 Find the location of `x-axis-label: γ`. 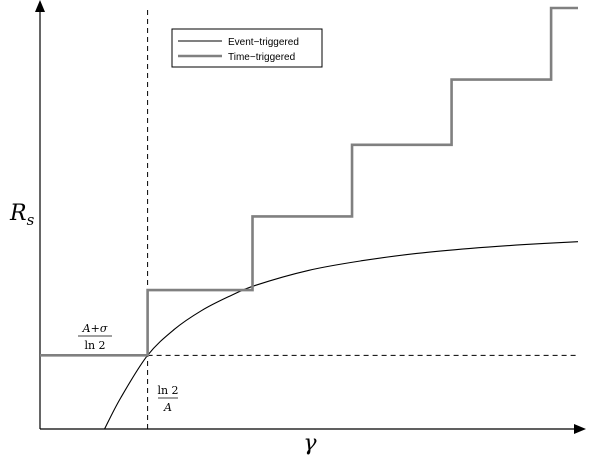

x-axis-label: γ is located at coordinates (310, 443).